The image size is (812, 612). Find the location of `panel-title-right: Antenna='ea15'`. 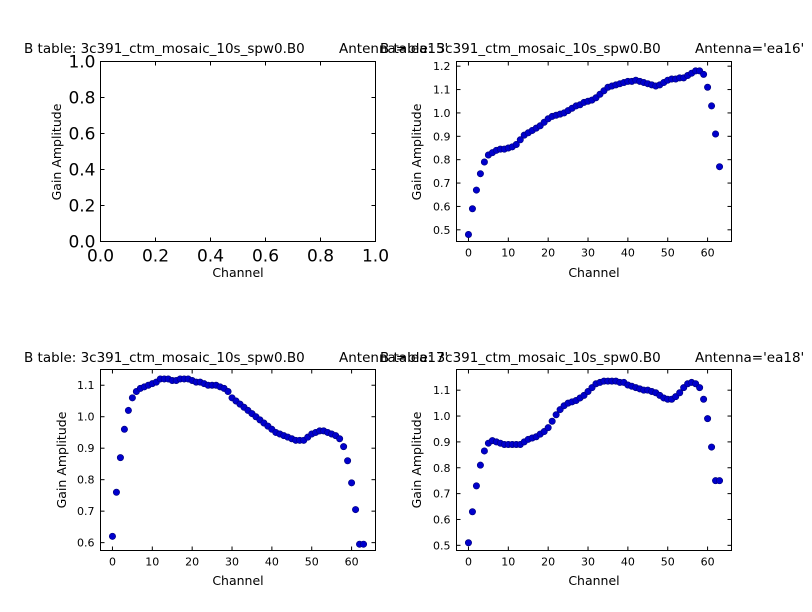

panel-title-right: Antenna='ea15' is located at coordinates (393, 49).